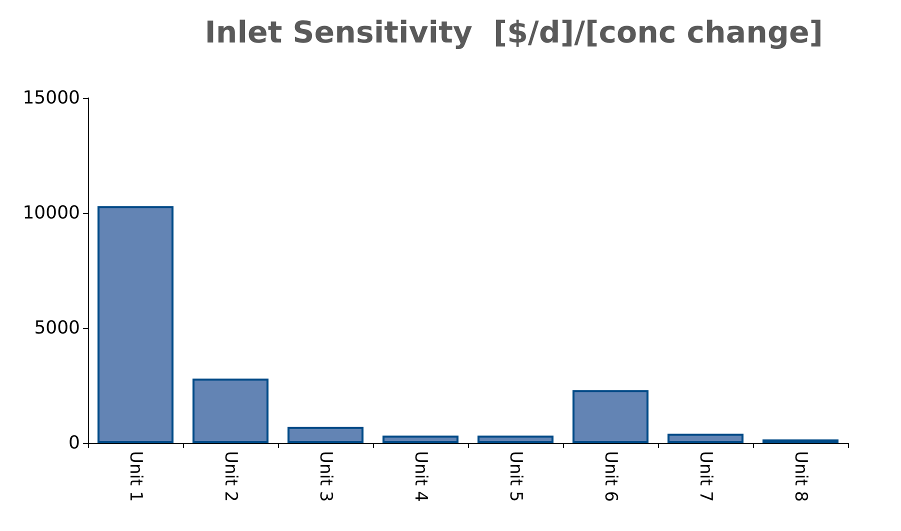  Describe the element at coordinates (326, 476) in the screenshot. I see `x-tick-label: Unit 3` at that location.